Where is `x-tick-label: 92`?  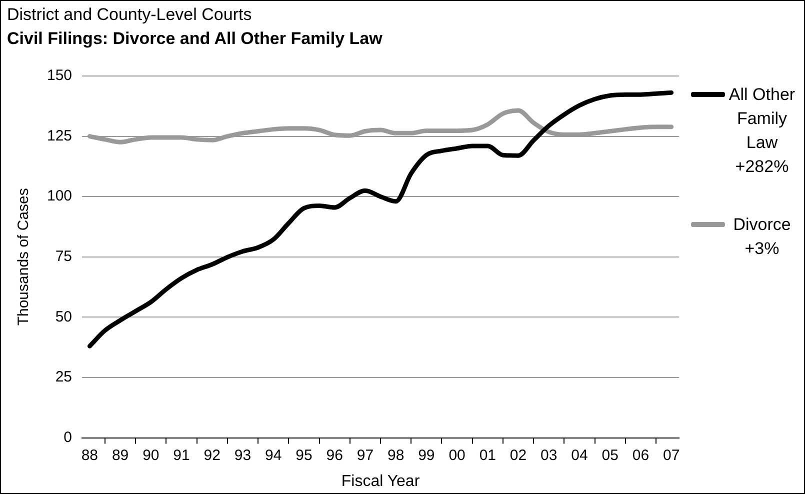
x-tick-label: 92 is located at coordinates (212, 455).